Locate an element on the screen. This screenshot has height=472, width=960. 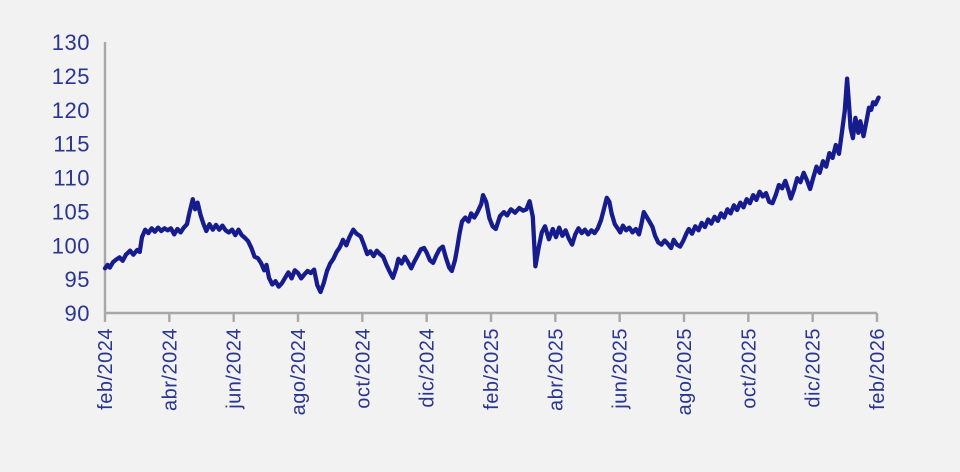
x-tick-label: abr/2025 is located at coordinates (556, 369).